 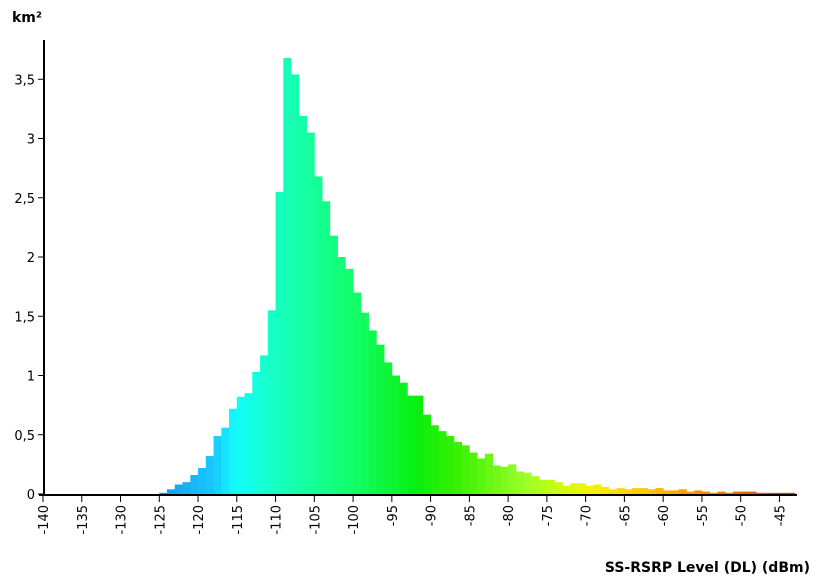 What do you see at coordinates (24, 436) in the screenshot?
I see `y-tick-label: 0,5` at bounding box center [24, 436].